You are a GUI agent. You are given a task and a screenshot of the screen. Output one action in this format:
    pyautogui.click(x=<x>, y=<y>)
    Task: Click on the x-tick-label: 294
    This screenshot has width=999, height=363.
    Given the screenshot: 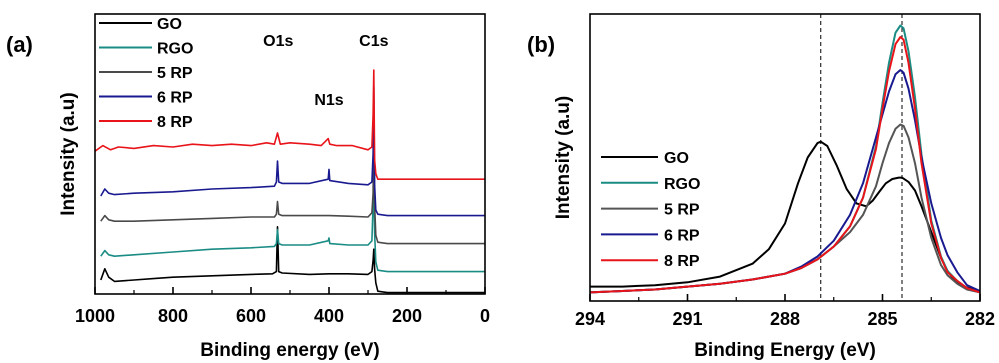 What is the action you would take?
    pyautogui.click(x=590, y=319)
    